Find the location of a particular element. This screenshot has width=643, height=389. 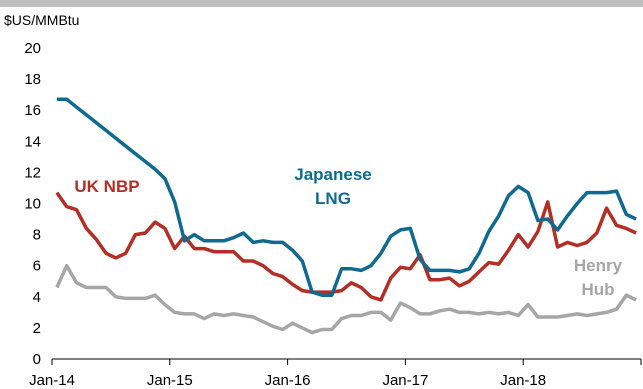

x-tick-label: Jan-15 is located at coordinates (170, 380).